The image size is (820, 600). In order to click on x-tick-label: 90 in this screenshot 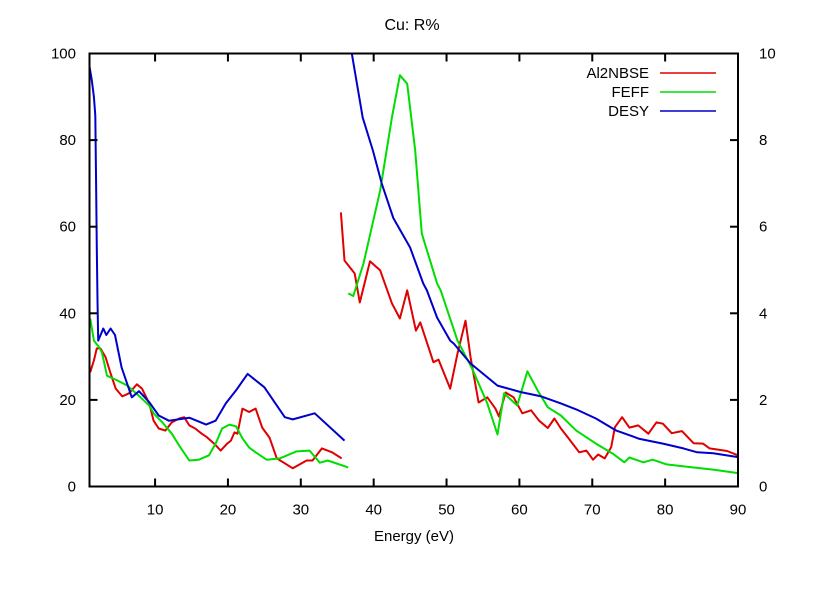, I will do `click(738, 510)`.